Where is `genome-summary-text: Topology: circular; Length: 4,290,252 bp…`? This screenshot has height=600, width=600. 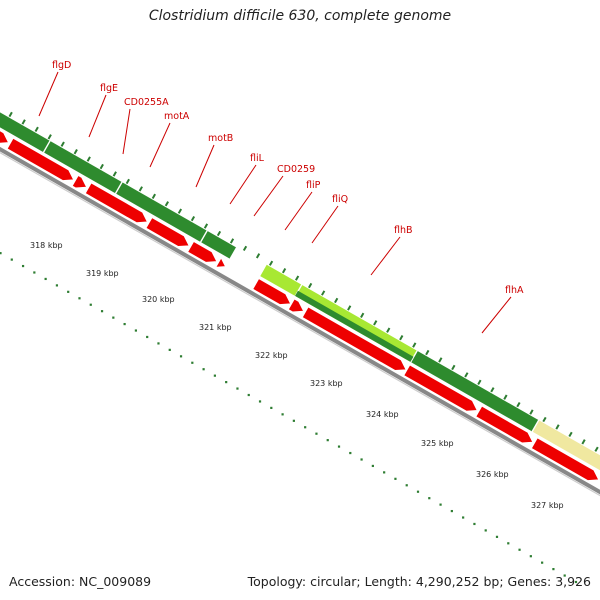
genome-summary-text: Topology: circular; Length: 4,290,252 bp… is located at coordinates (419, 581).